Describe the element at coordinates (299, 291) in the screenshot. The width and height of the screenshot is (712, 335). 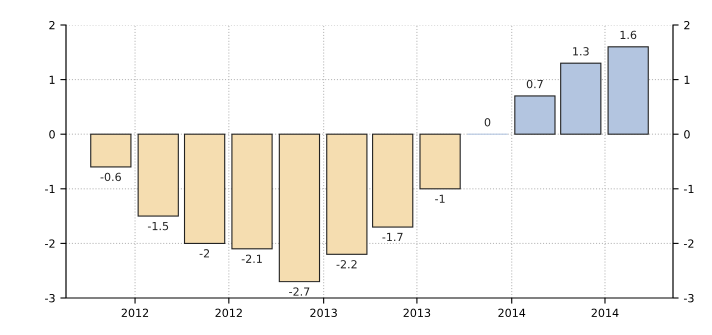
I see `data-label: -2.7` at that location.